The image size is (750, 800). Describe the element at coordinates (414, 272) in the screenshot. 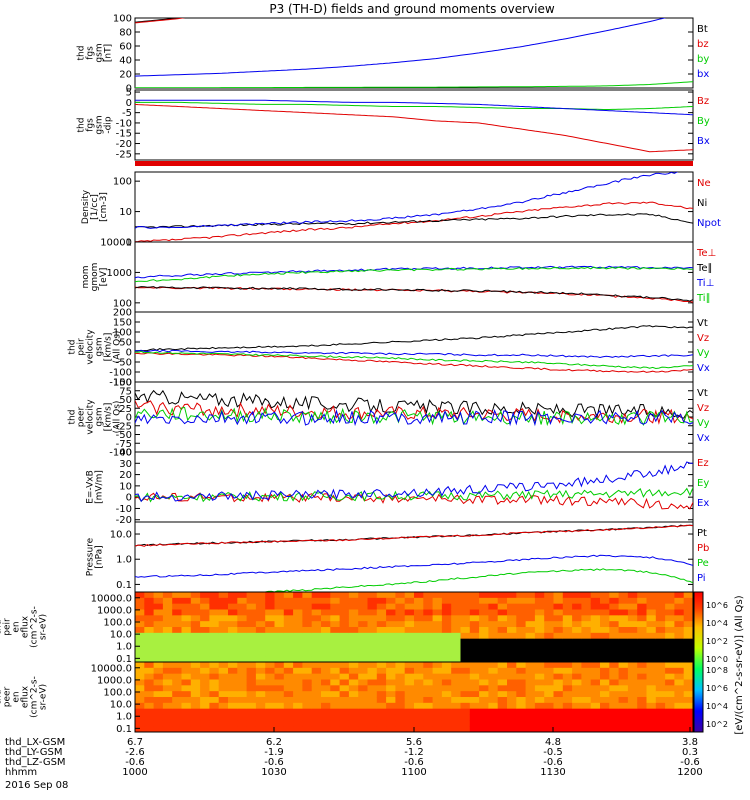

I see `series-line-Ti⊥` at that location.